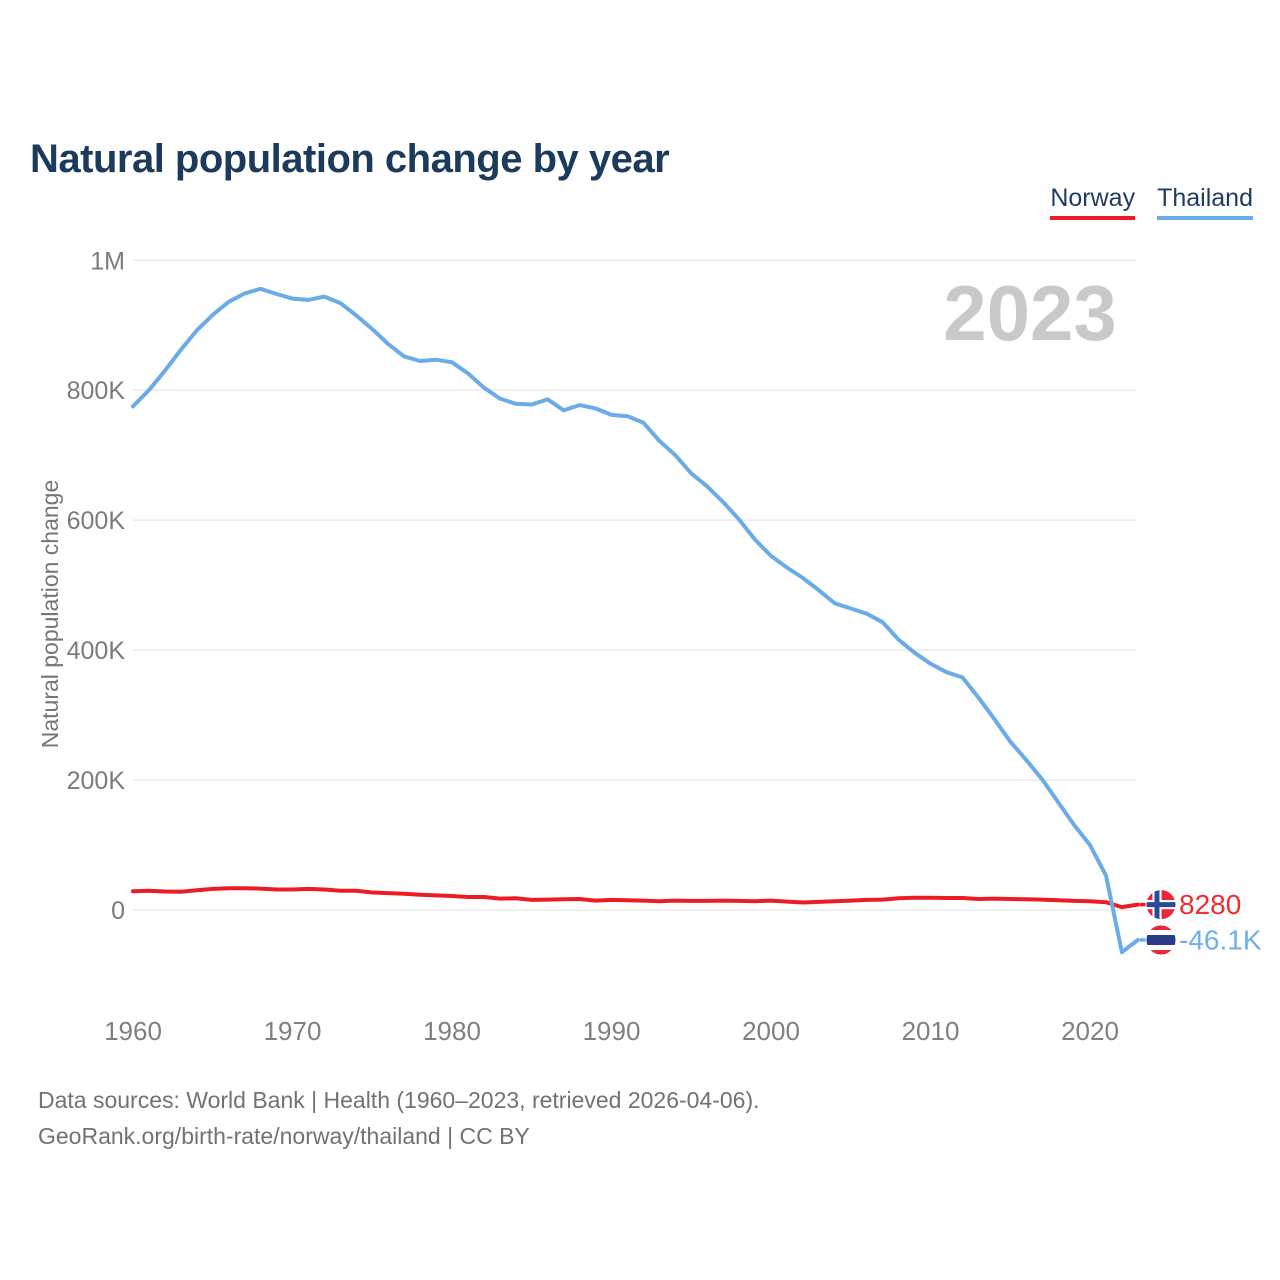 This screenshot has height=1280, width=1280. What do you see at coordinates (1161, 905) in the screenshot?
I see `norway-flag-icon` at bounding box center [1161, 905].